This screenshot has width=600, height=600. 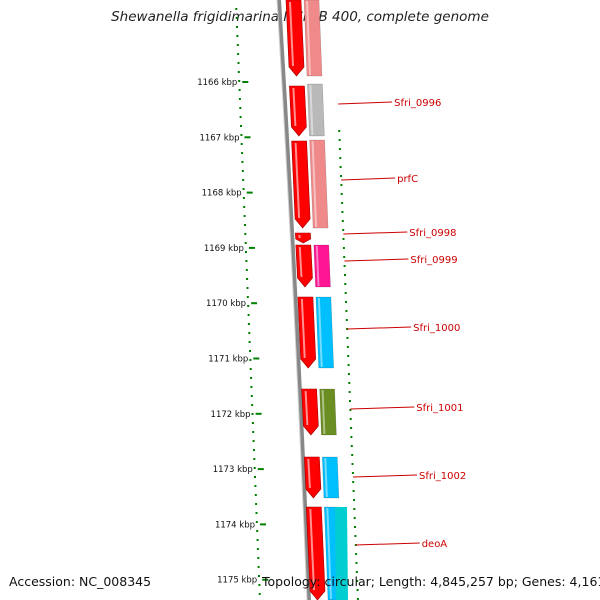 What do you see at coordinates (294, 300) in the screenshot?
I see `genome-backbone` at bounding box center [294, 300].